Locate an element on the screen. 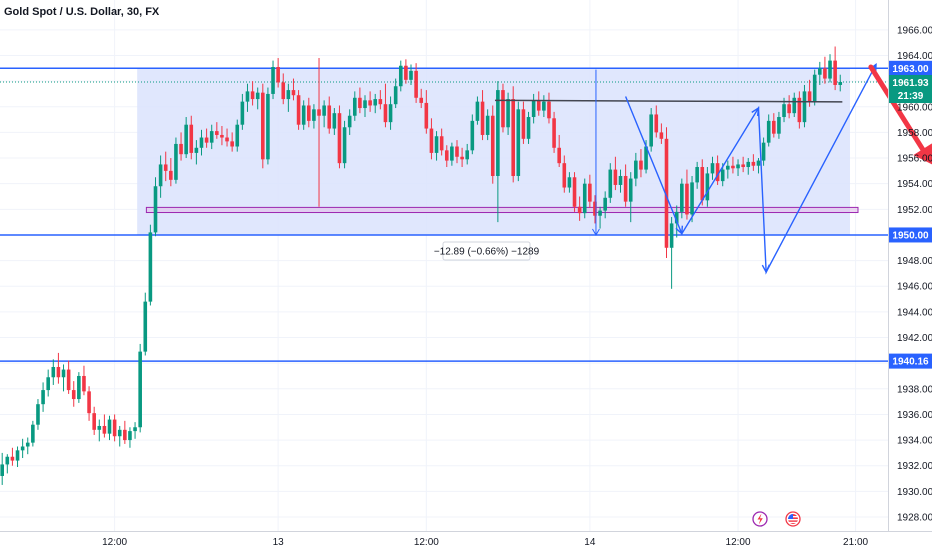 The height and width of the screenshot is (550, 932). y-tick-label: 1934.00 is located at coordinates (914, 441).